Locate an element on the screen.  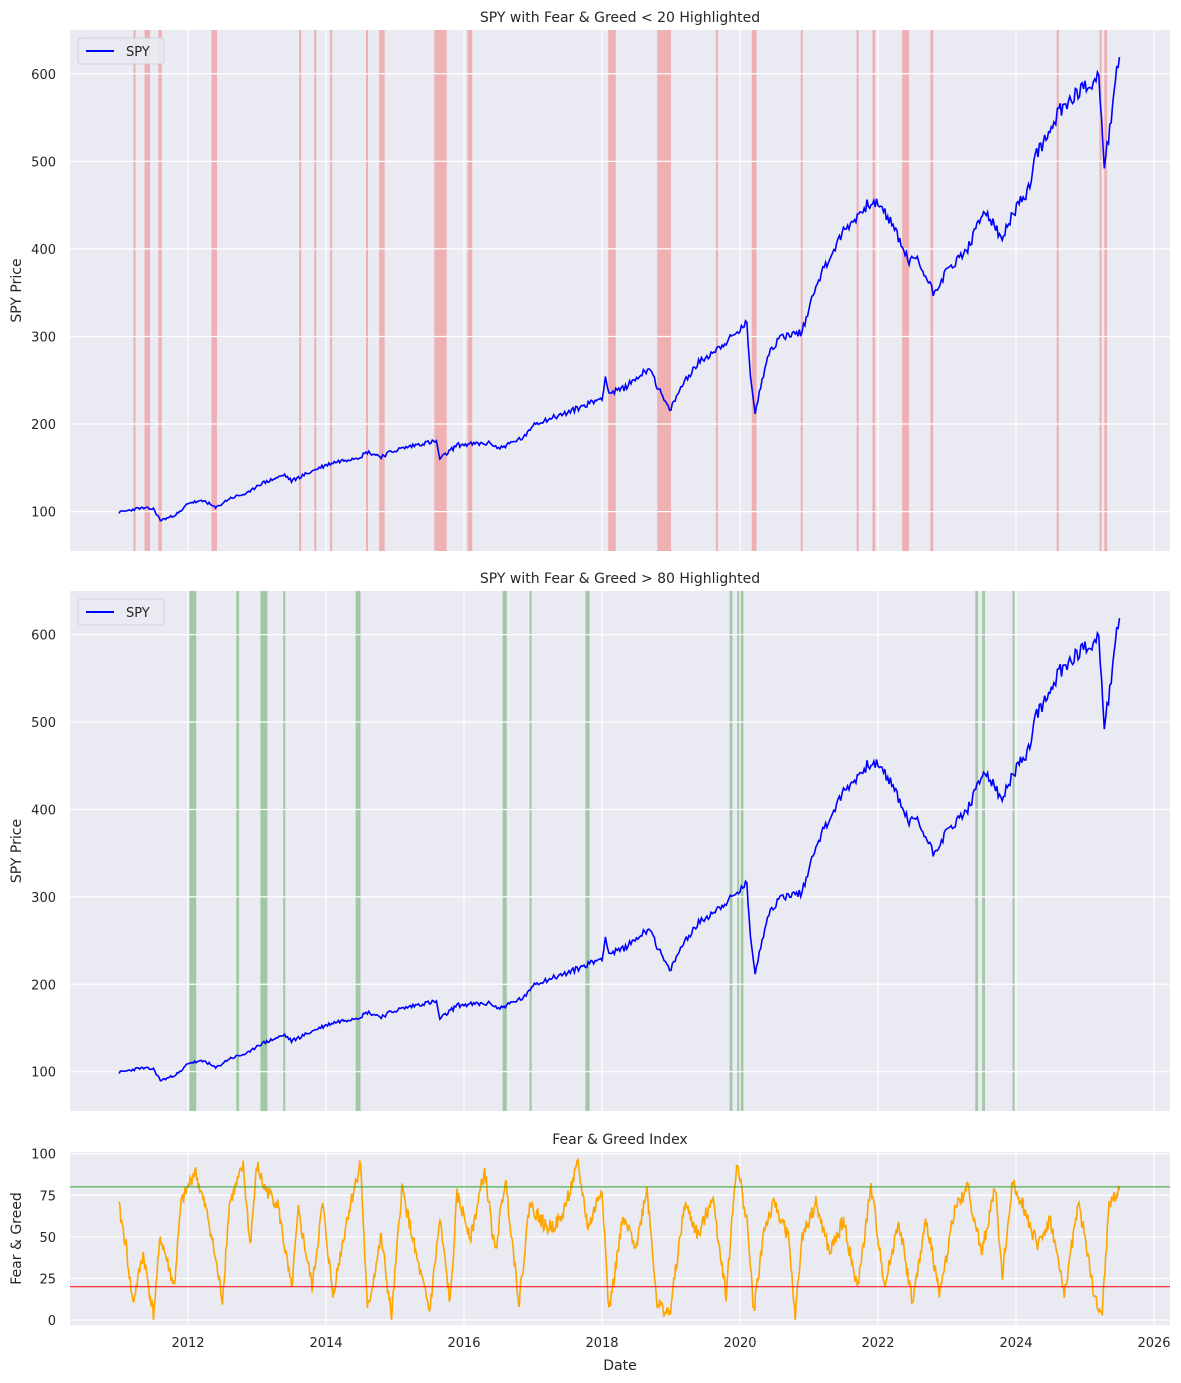
y-tick-label: 75 is located at coordinates (47, 1196).